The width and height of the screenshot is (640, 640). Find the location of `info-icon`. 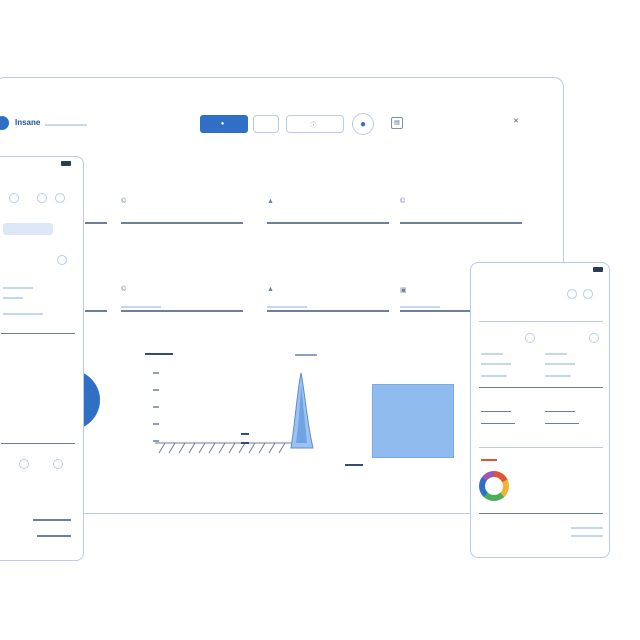

info-icon is located at coordinates (62, 260).